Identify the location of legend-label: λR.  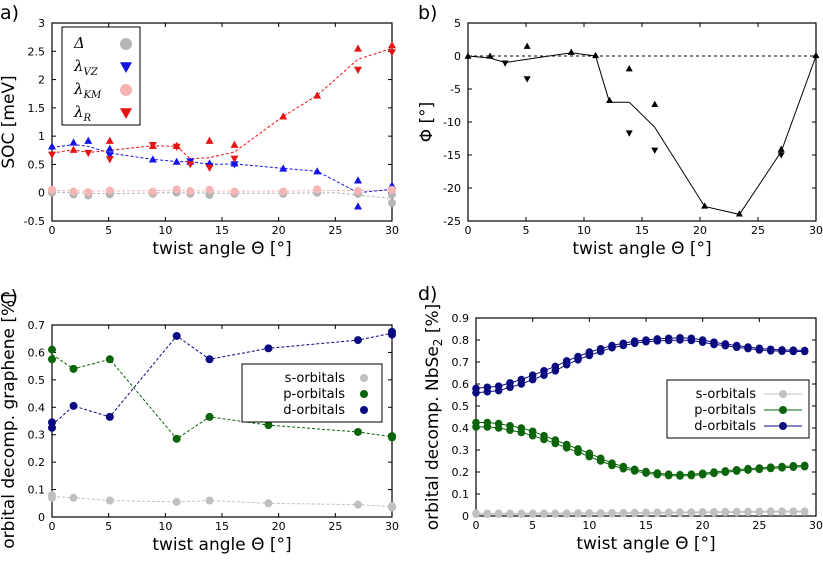
(82, 113).